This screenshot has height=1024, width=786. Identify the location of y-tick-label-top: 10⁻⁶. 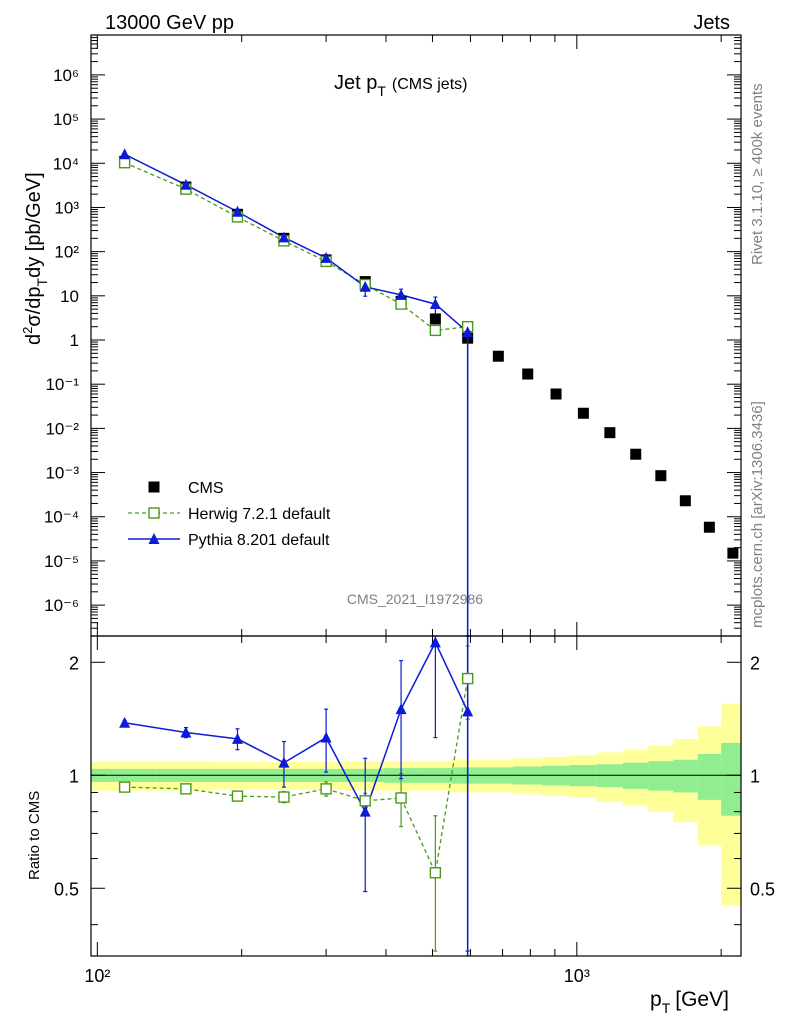
(61, 605).